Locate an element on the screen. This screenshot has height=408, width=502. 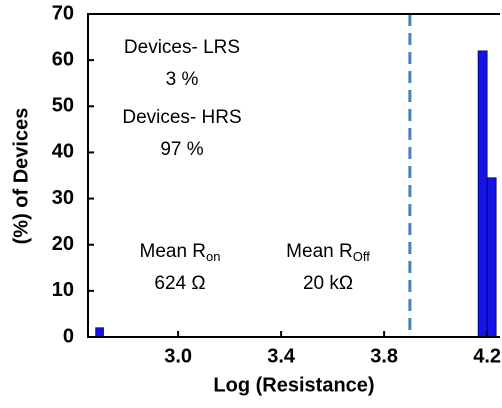
annotation: Mean ROff is located at coordinates (328, 252).